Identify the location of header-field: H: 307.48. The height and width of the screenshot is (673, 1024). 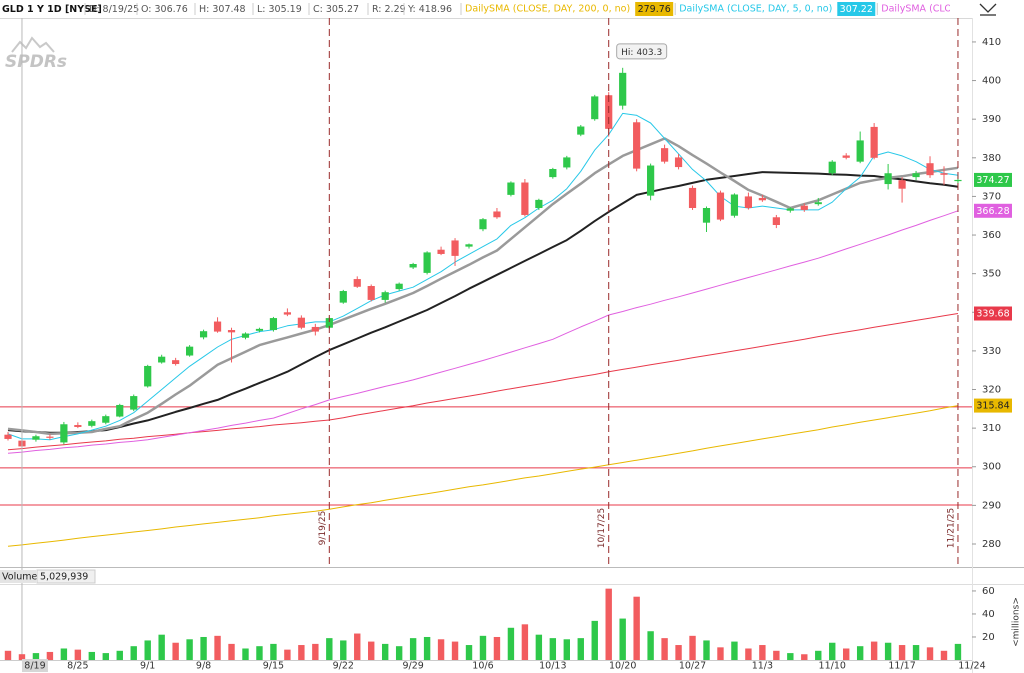
(222, 9).